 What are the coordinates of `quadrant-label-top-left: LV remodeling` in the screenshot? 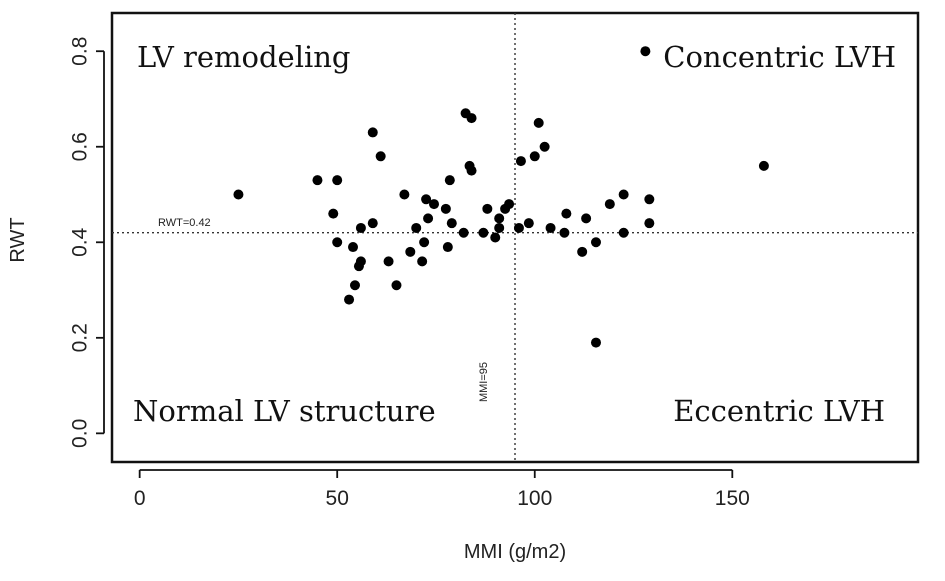 It's located at (243, 57).